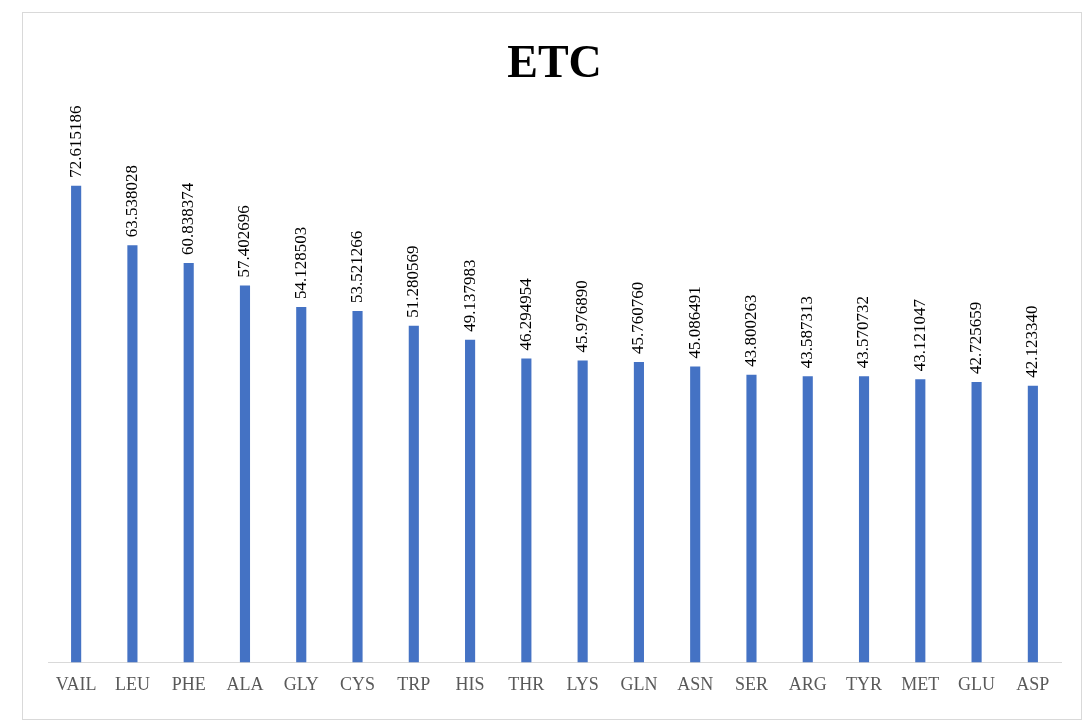 The width and height of the screenshot is (1085, 722). What do you see at coordinates (1032, 341) in the screenshot?
I see `data-label: 42.123340` at bounding box center [1032, 341].